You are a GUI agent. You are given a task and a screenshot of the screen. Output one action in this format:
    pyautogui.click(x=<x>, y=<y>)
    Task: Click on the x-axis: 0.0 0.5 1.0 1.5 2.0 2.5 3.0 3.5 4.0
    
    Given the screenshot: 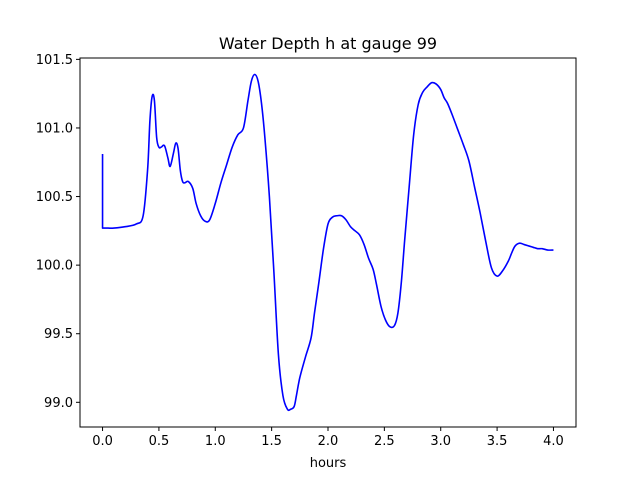 What is the action you would take?
    pyautogui.click(x=328, y=438)
    